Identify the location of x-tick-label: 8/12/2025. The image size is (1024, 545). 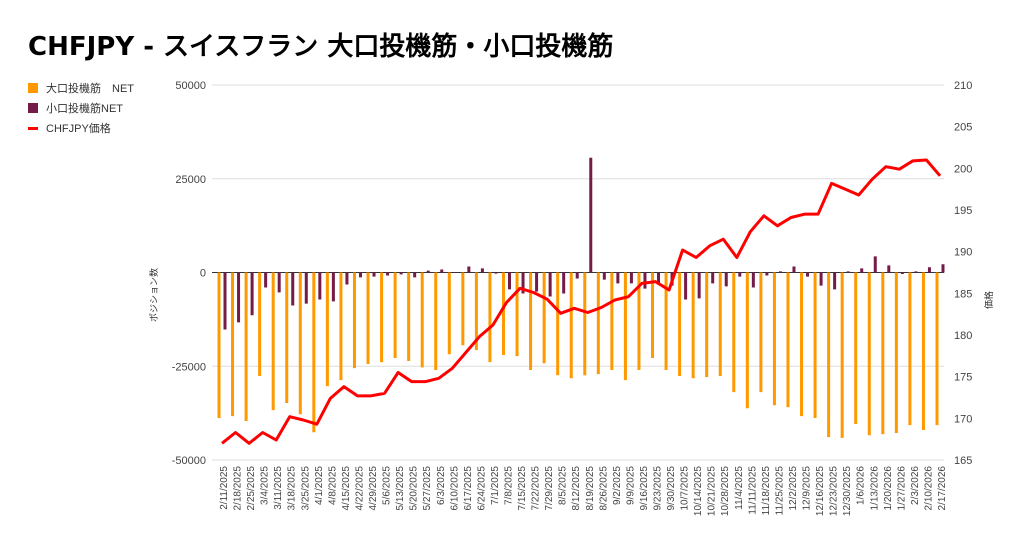
(576, 488).